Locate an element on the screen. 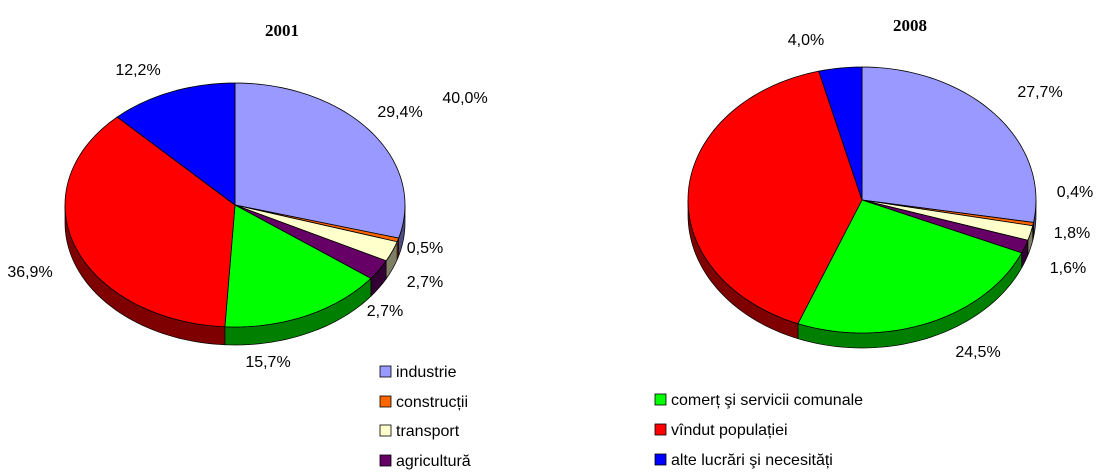 The image size is (1102, 476). legend-label: transport is located at coordinates (428, 431).